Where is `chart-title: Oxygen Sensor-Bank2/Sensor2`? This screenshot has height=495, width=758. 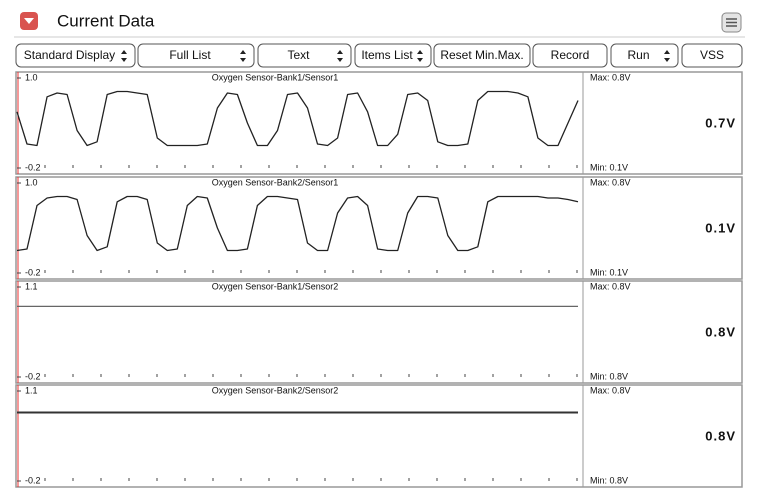 chart-title: Oxygen Sensor-Bank2/Sensor2 is located at coordinates (275, 390).